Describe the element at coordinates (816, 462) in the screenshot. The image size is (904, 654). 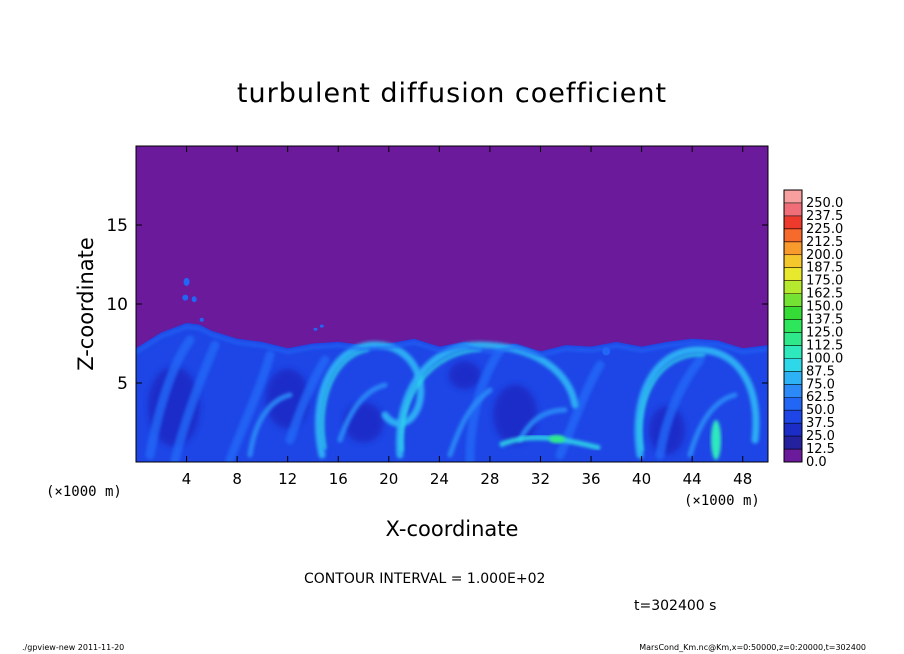
I see `colorbar-level-label: 0.0` at that location.